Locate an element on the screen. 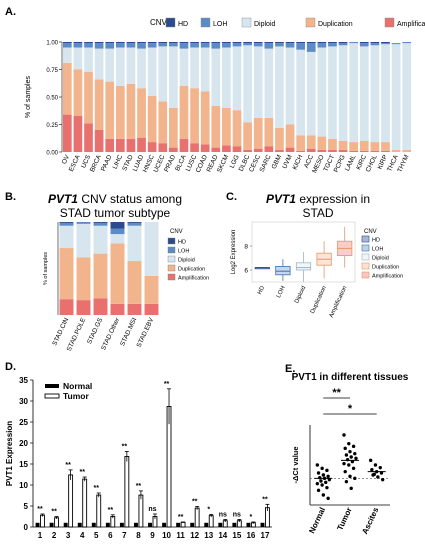 The width and height of the screenshot is (425, 550). legend-c-amplification-label: Amplification is located at coordinates (387, 277).